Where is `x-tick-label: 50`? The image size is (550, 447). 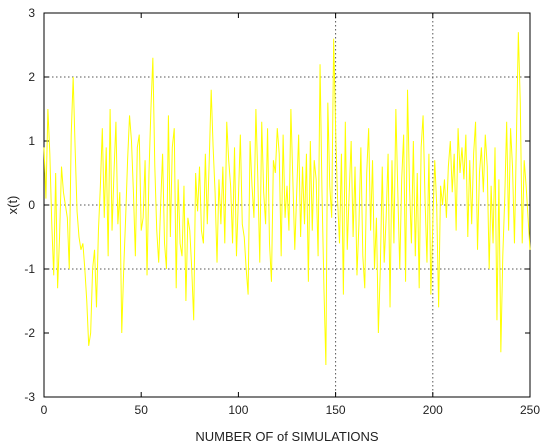 x-tick-label: 50 is located at coordinates (142, 410).